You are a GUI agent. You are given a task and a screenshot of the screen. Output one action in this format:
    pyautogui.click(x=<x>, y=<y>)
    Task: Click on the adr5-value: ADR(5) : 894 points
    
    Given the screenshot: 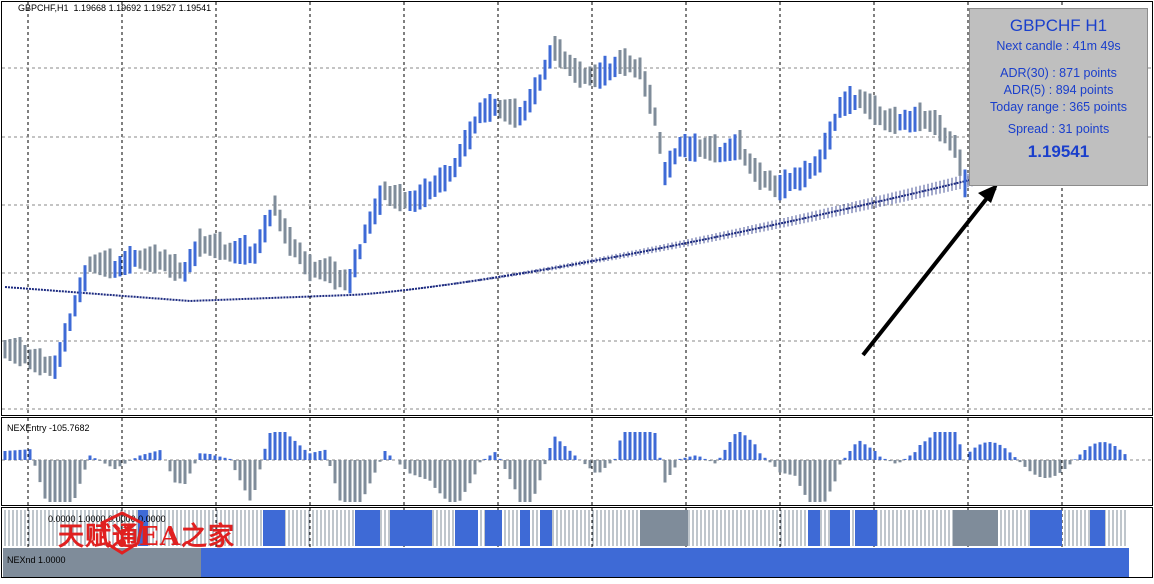 What is the action you would take?
    pyautogui.click(x=1058, y=90)
    